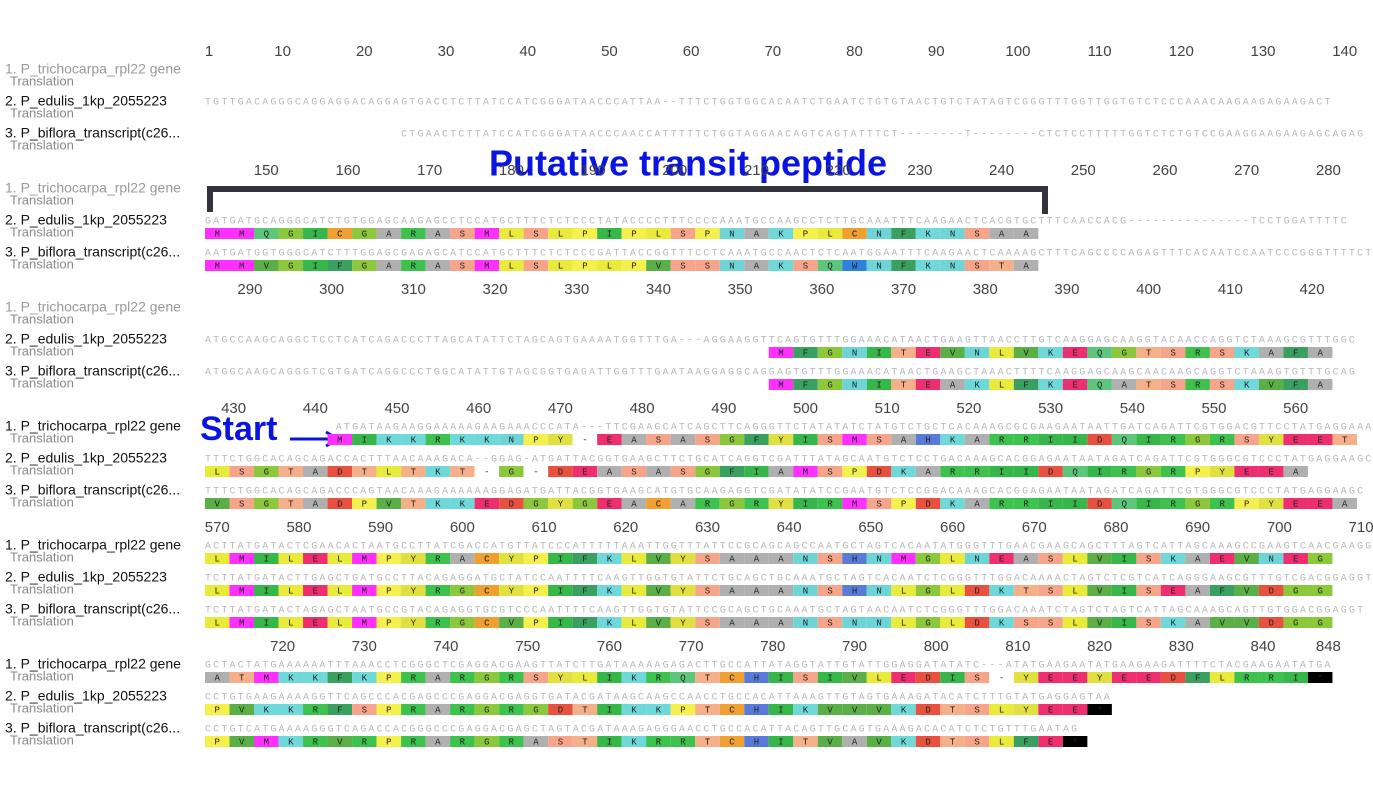 The width and height of the screenshot is (1373, 797). Describe the element at coordinates (1230, 289) in the screenshot. I see `ruler-label: 410` at that location.